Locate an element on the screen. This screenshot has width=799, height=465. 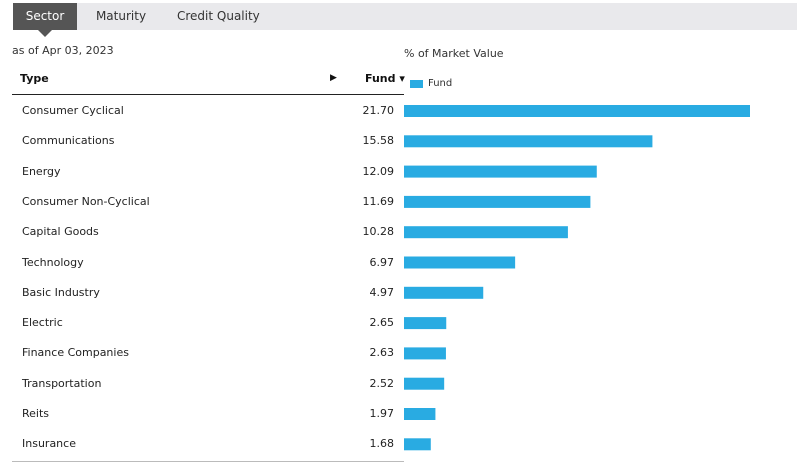
table-bottom-divider is located at coordinates (208, 461).